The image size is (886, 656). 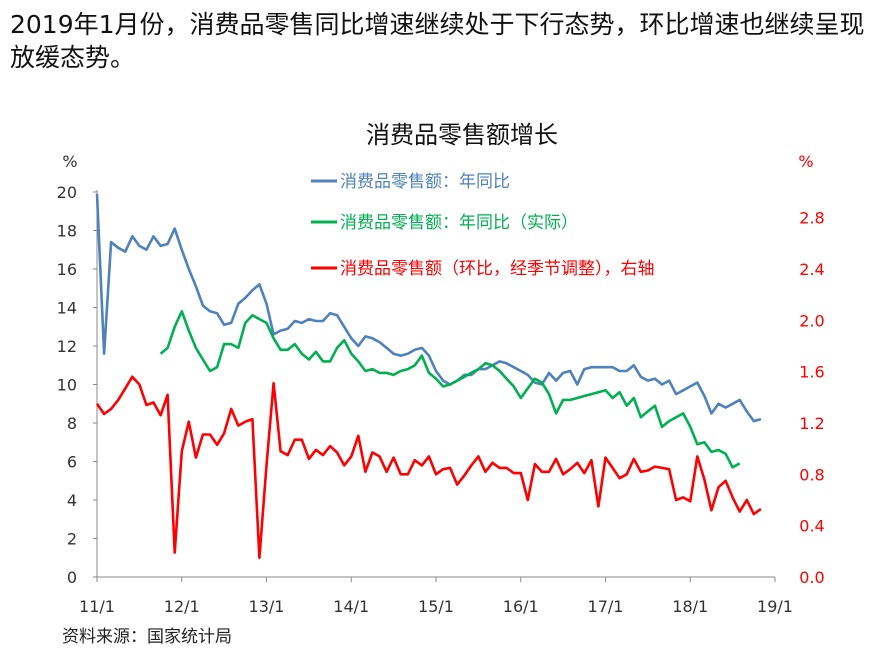 I want to click on right-axis-unit: %, so click(x=805, y=161).